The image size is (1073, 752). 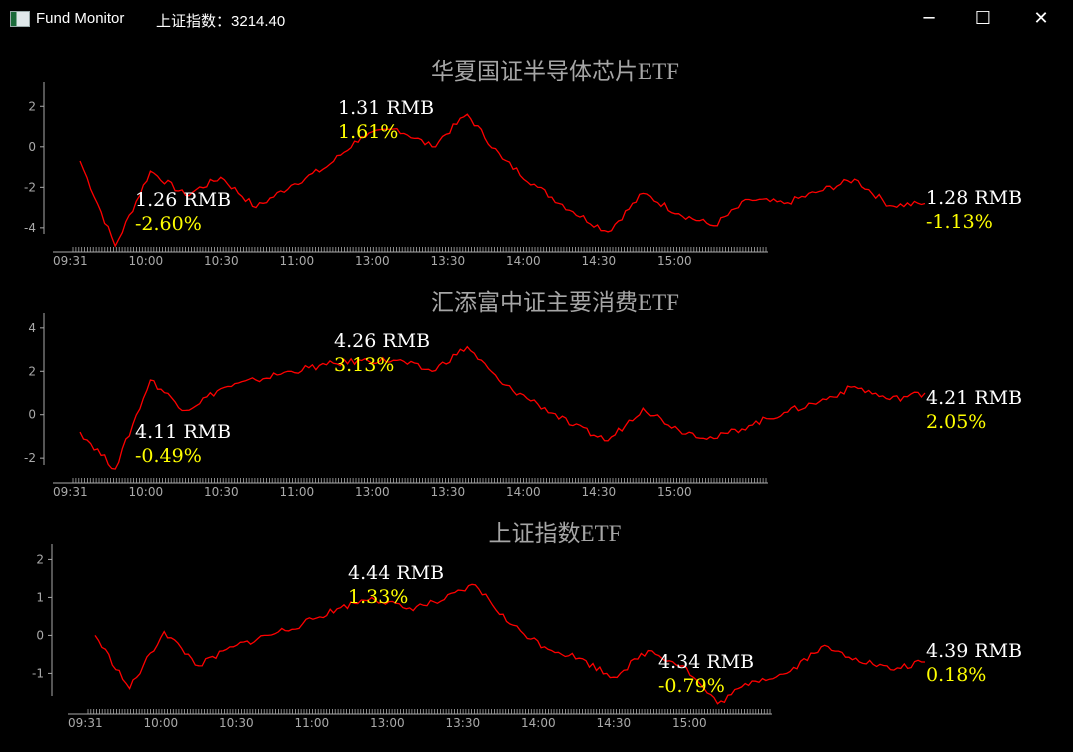 I want to click on y-tick-label: -4, so click(x=30, y=228).